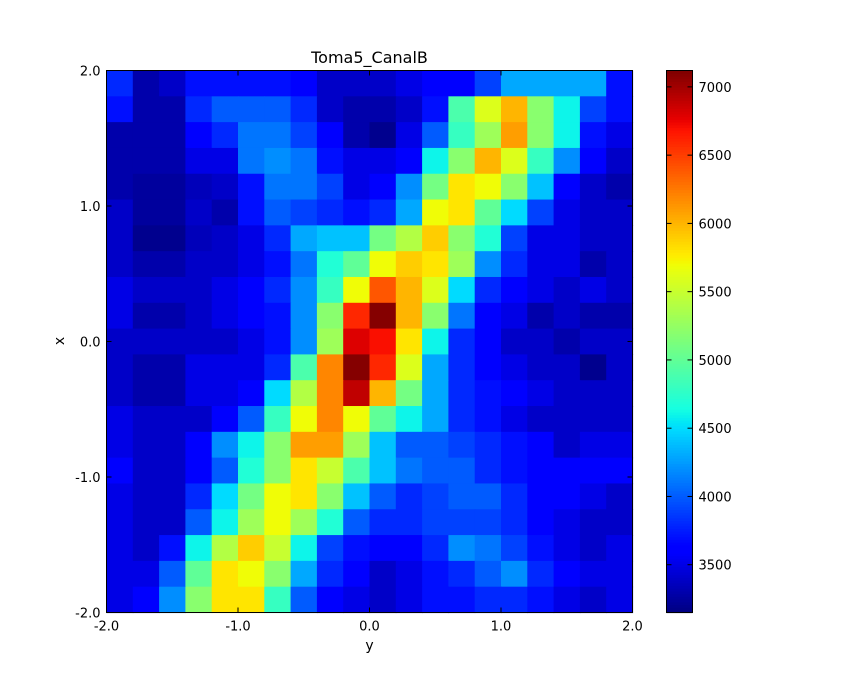  What do you see at coordinates (369, 627) in the screenshot?
I see `x-tick-label: 0.0` at bounding box center [369, 627].